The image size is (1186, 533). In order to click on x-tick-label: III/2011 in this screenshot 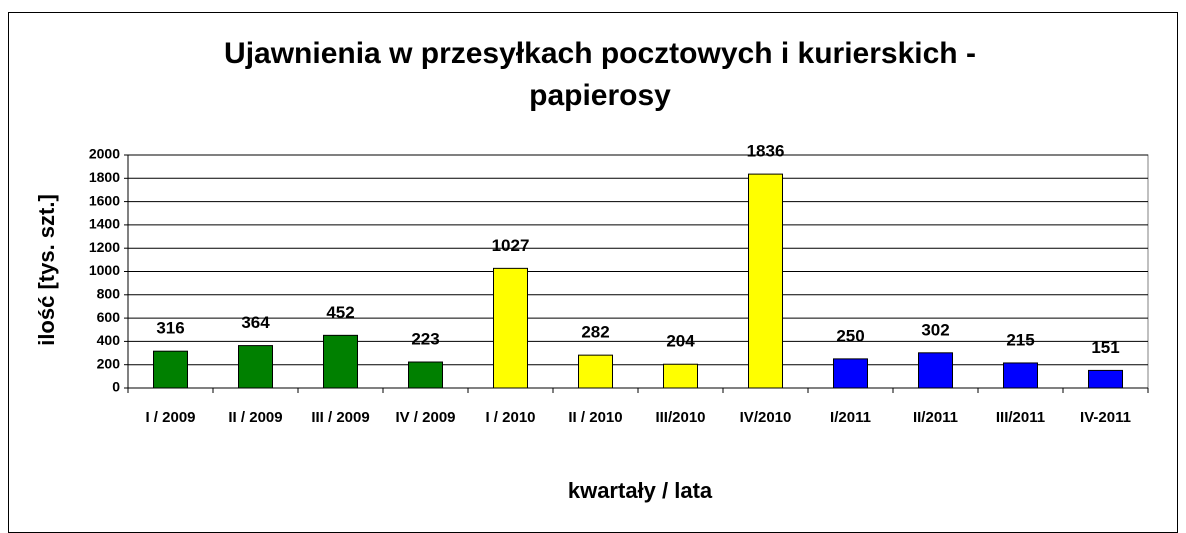, I will do `click(1020, 417)`.